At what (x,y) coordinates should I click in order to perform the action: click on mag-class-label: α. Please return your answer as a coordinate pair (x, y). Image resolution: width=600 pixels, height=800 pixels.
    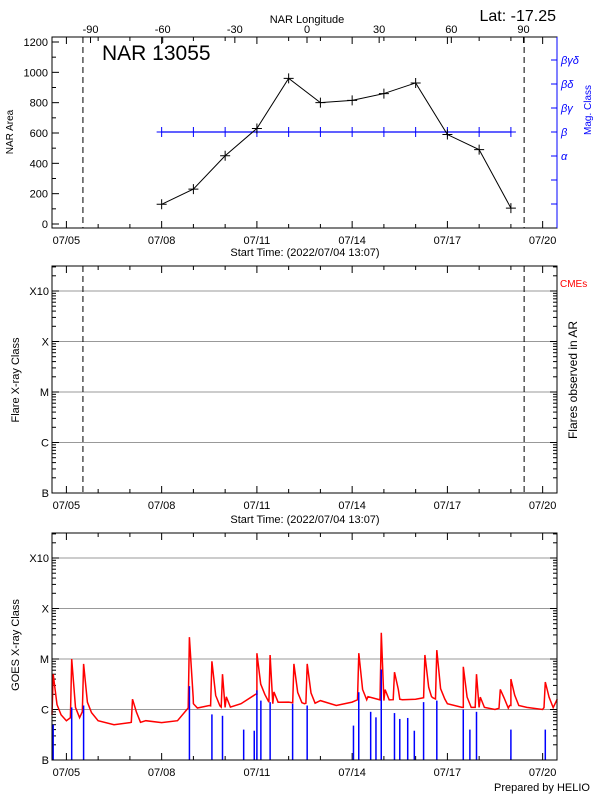
    Looking at the image, I should click on (564, 157).